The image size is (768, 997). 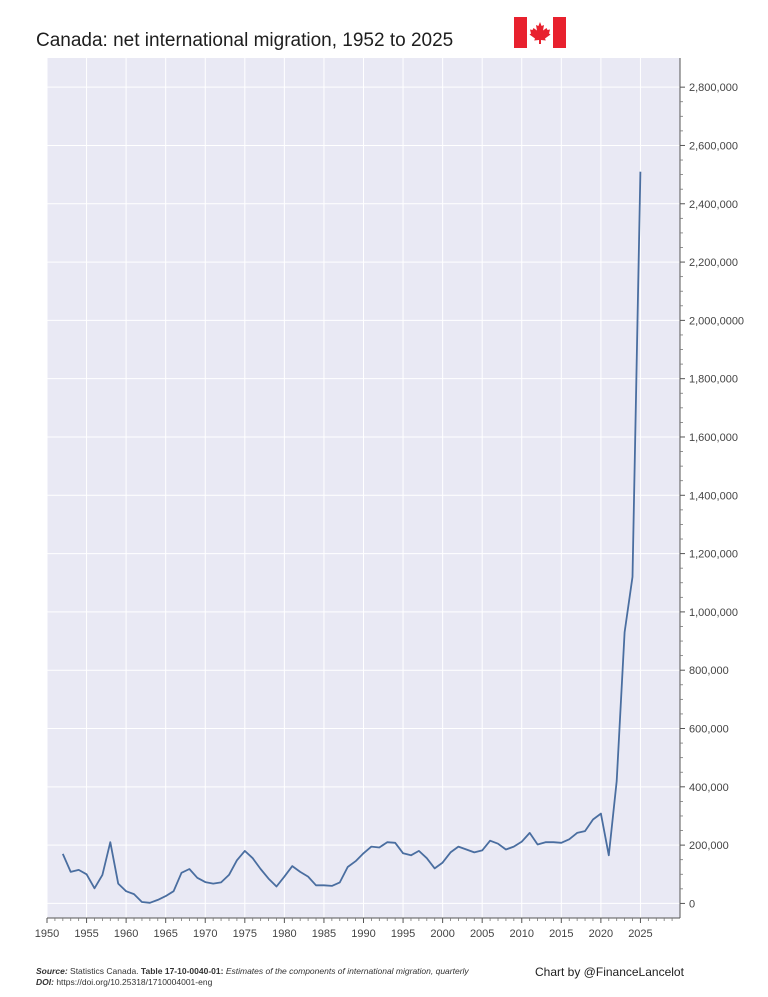 I want to click on x-tick-label: 1955, so click(x=86, y=934).